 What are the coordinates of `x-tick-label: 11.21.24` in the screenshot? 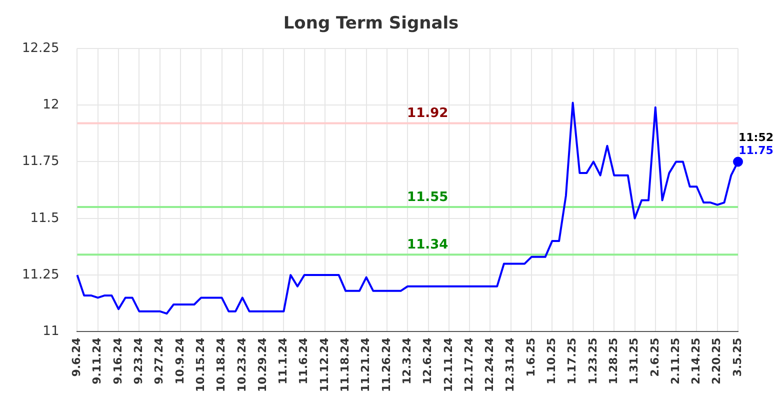 It's located at (365, 364).